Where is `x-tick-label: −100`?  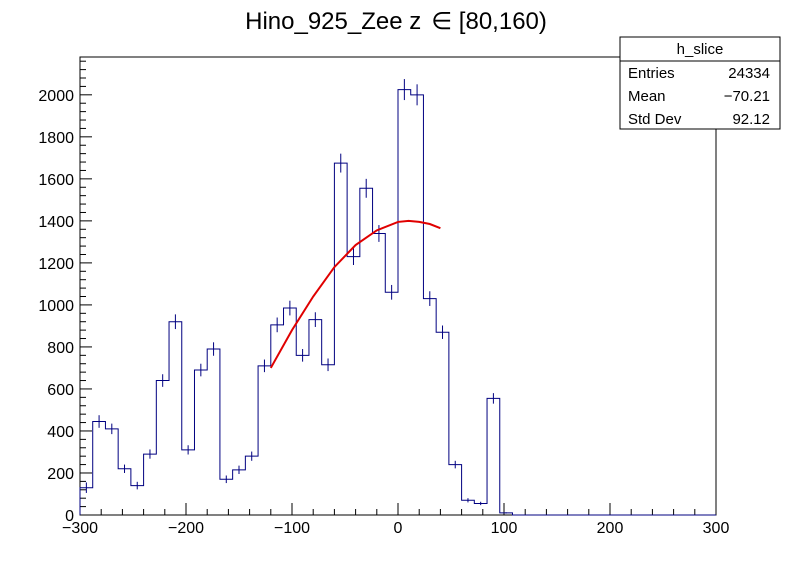
x-tick-label: −100 is located at coordinates (292, 528).